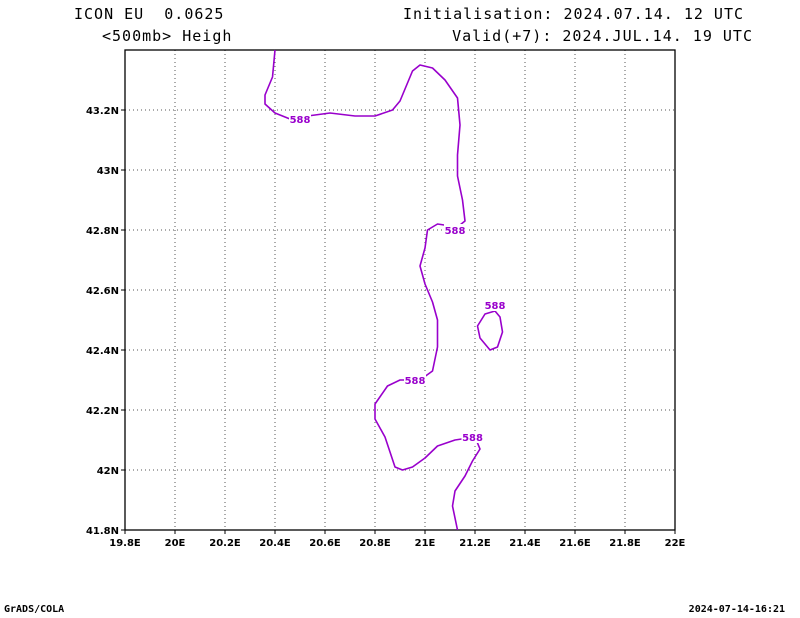 The width and height of the screenshot is (800, 618). What do you see at coordinates (325, 543) in the screenshot?
I see `x-tick-label: 20.6E` at bounding box center [325, 543].